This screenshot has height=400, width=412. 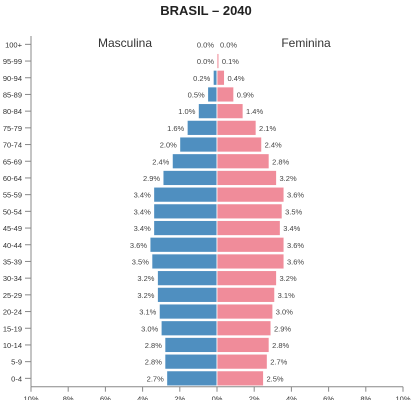 What do you see at coordinates (12, 111) in the screenshot?
I see `y-tick-label: 80-84` at bounding box center [12, 111].